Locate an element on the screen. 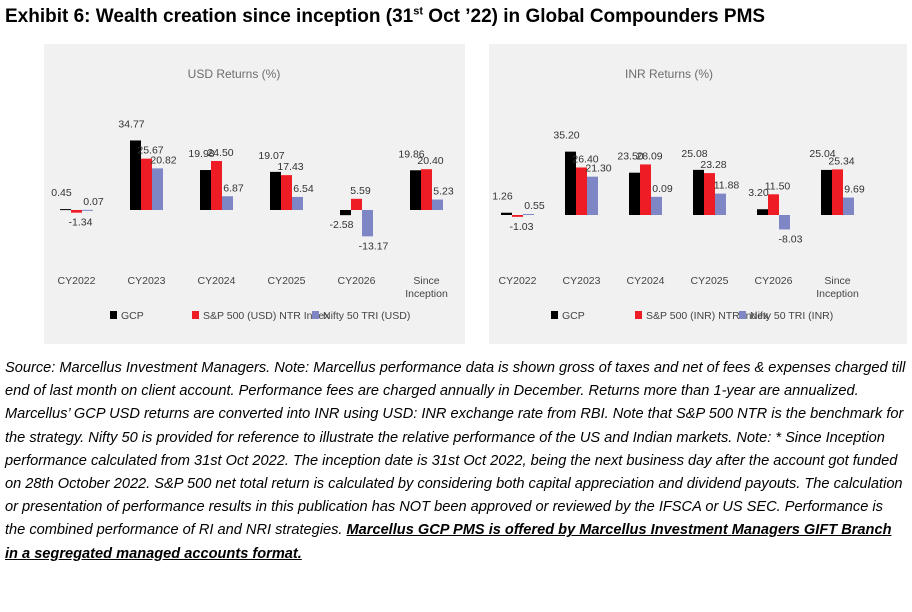 This screenshot has height=612, width=912. chart0-bar-s0-c1 is located at coordinates (135, 175).